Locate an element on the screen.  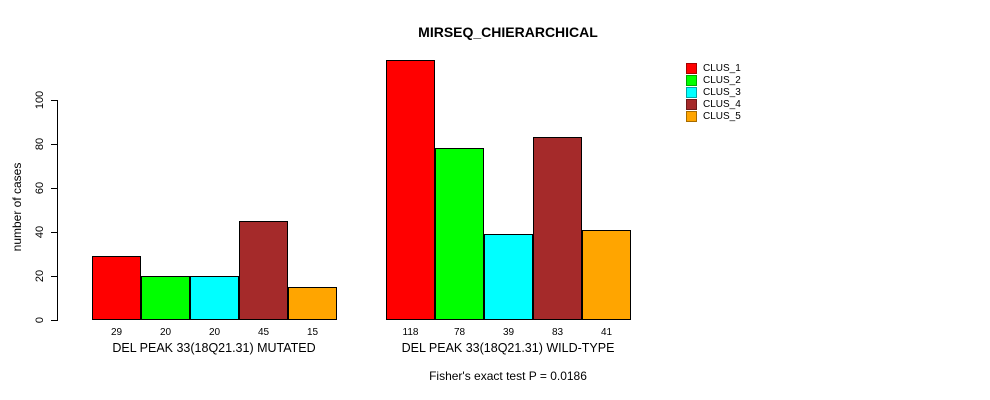
legend-label: CLUS_4 is located at coordinates (722, 104).